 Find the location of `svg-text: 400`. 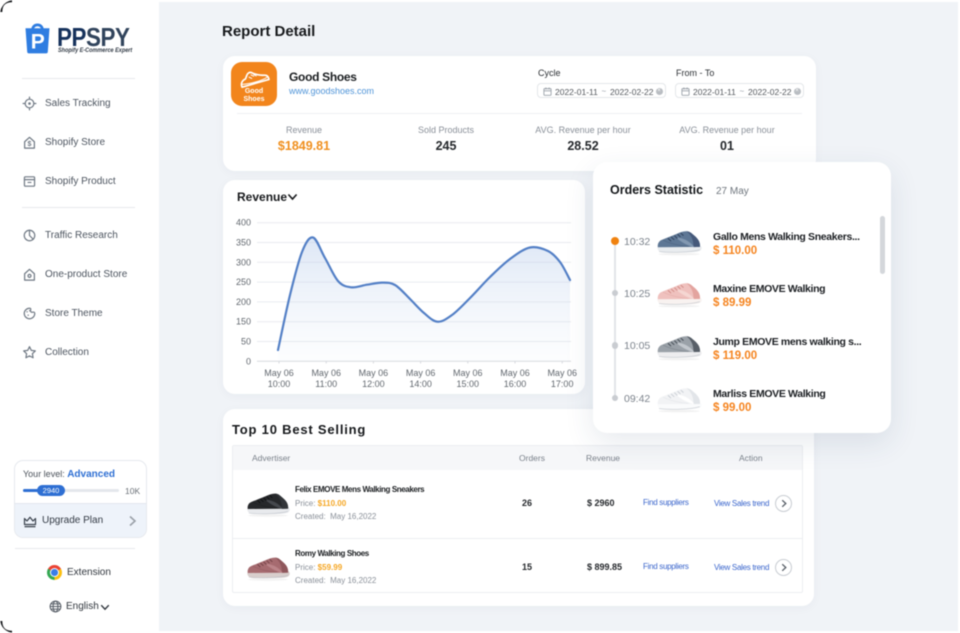

svg-text: 400 is located at coordinates (243, 223).